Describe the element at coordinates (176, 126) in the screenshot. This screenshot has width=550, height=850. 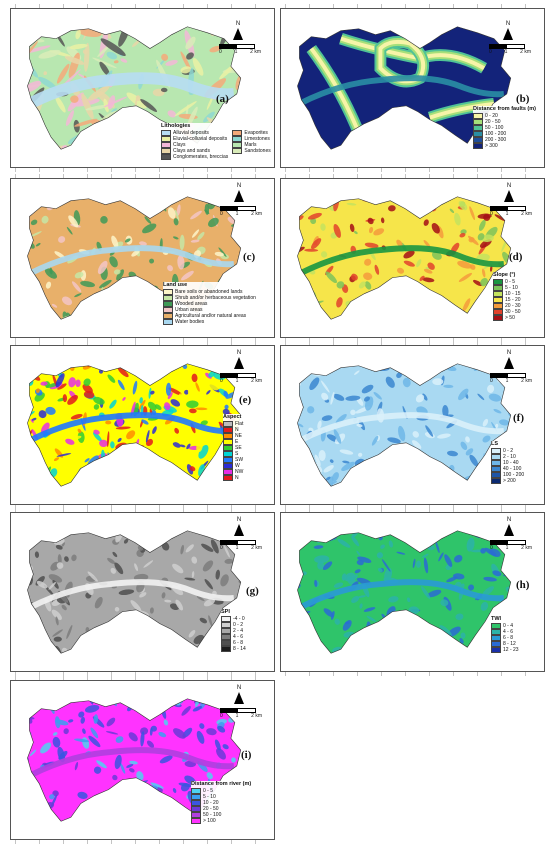
I see `legend-title: Lithologies` at that location.